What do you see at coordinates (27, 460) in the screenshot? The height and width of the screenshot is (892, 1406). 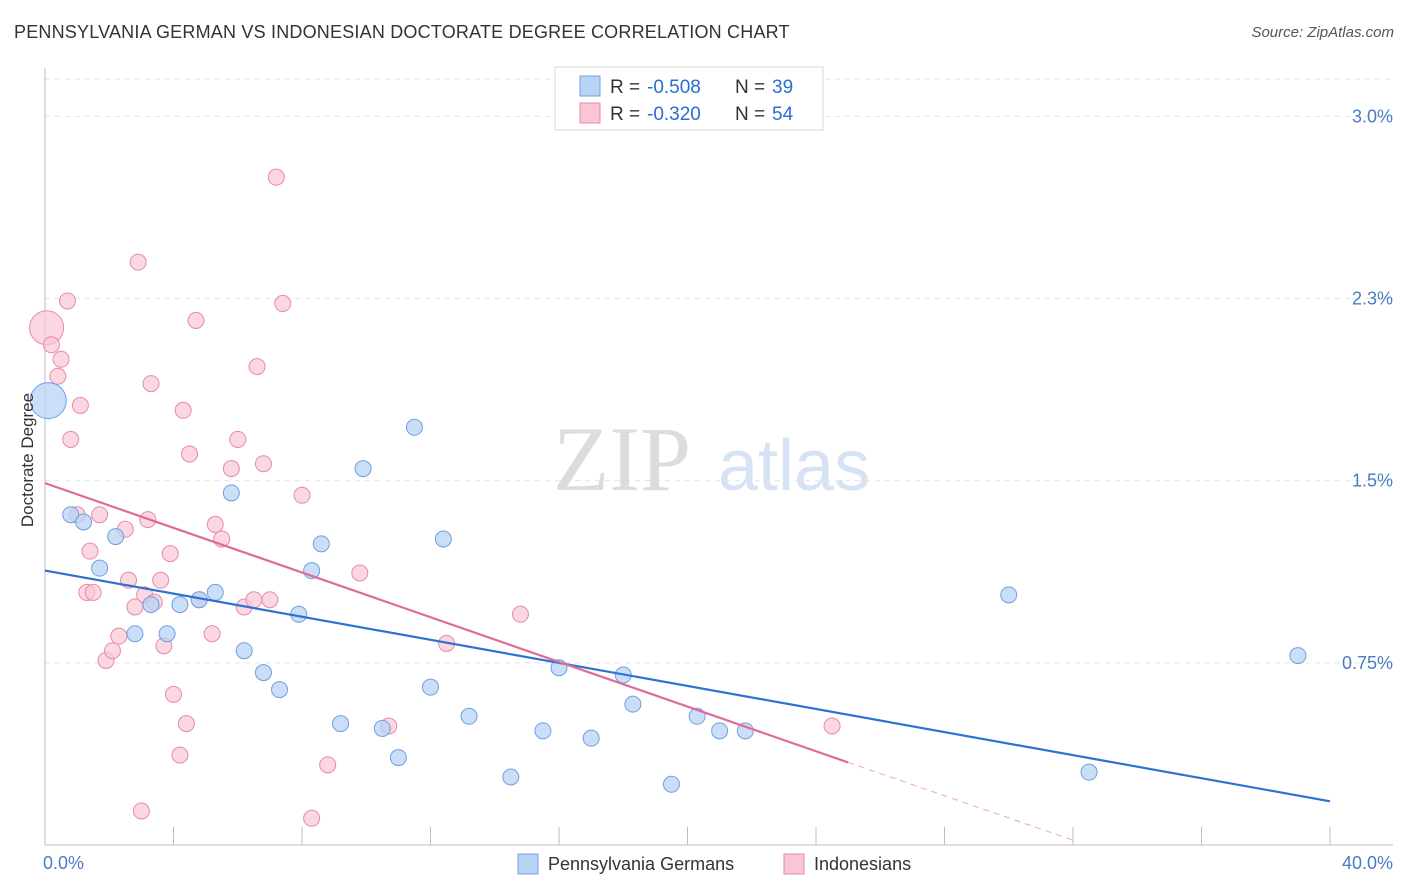 I see `y-axis-label: Doctorate Degree` at bounding box center [27, 460].